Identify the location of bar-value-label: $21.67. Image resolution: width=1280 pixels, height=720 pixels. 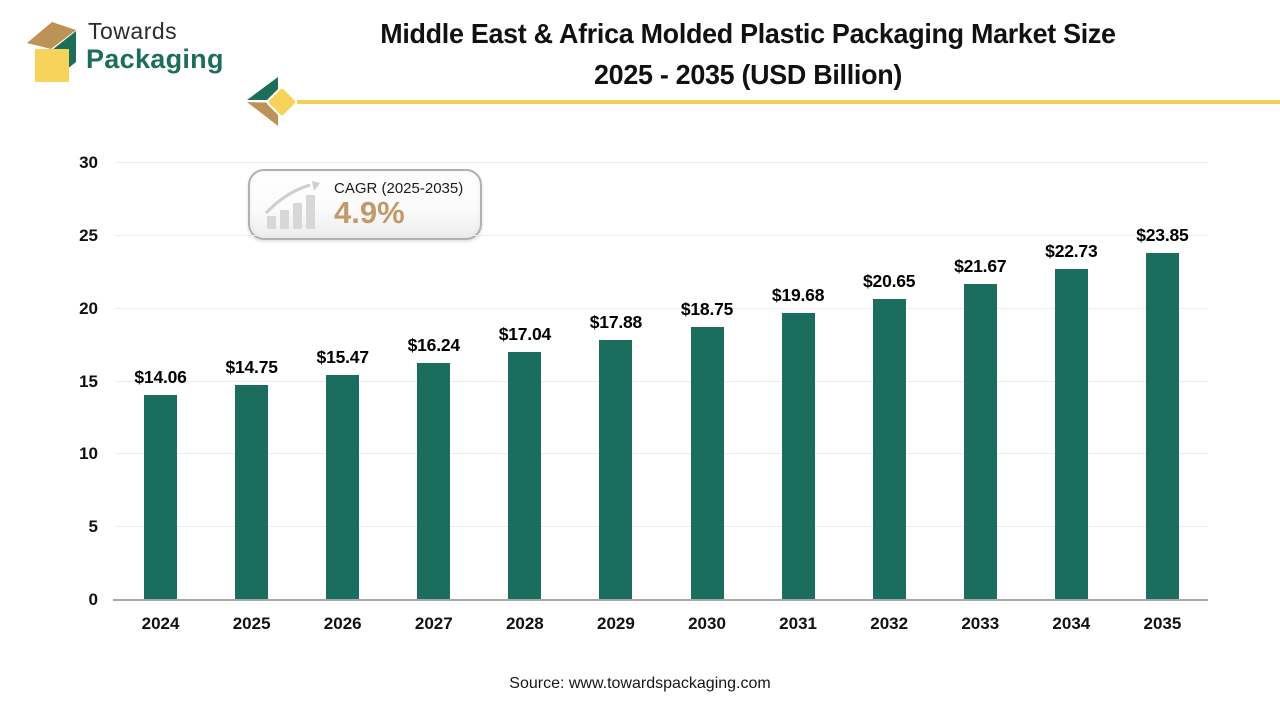
(980, 266).